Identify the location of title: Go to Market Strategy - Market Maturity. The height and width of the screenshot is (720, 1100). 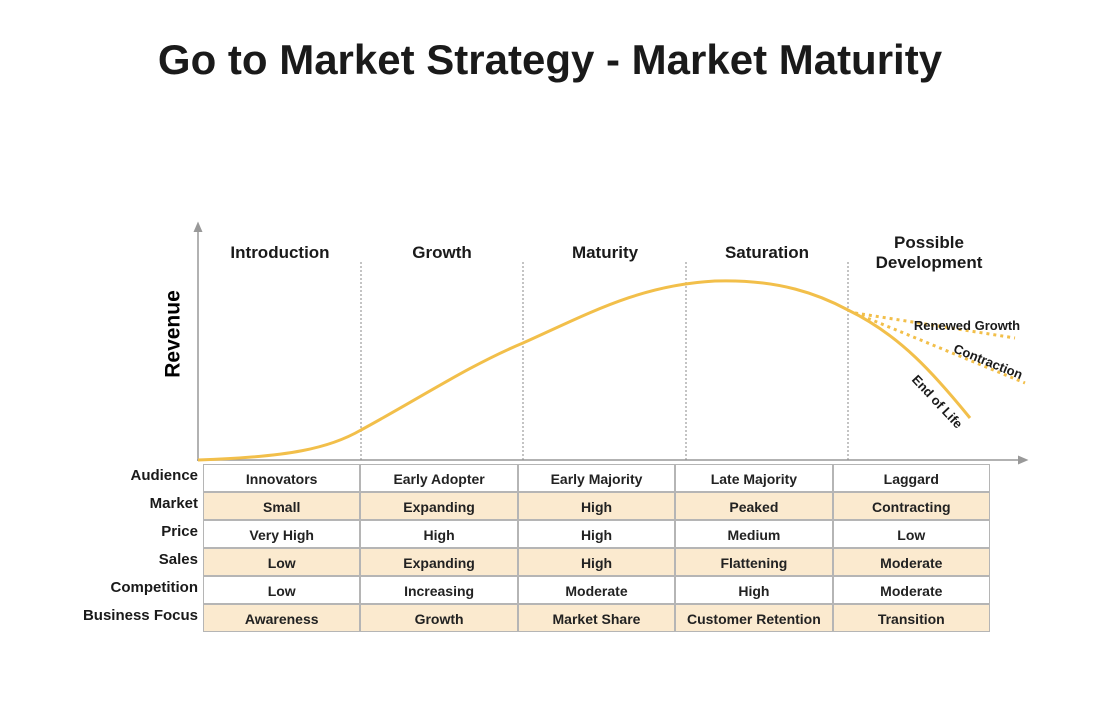
(550, 59).